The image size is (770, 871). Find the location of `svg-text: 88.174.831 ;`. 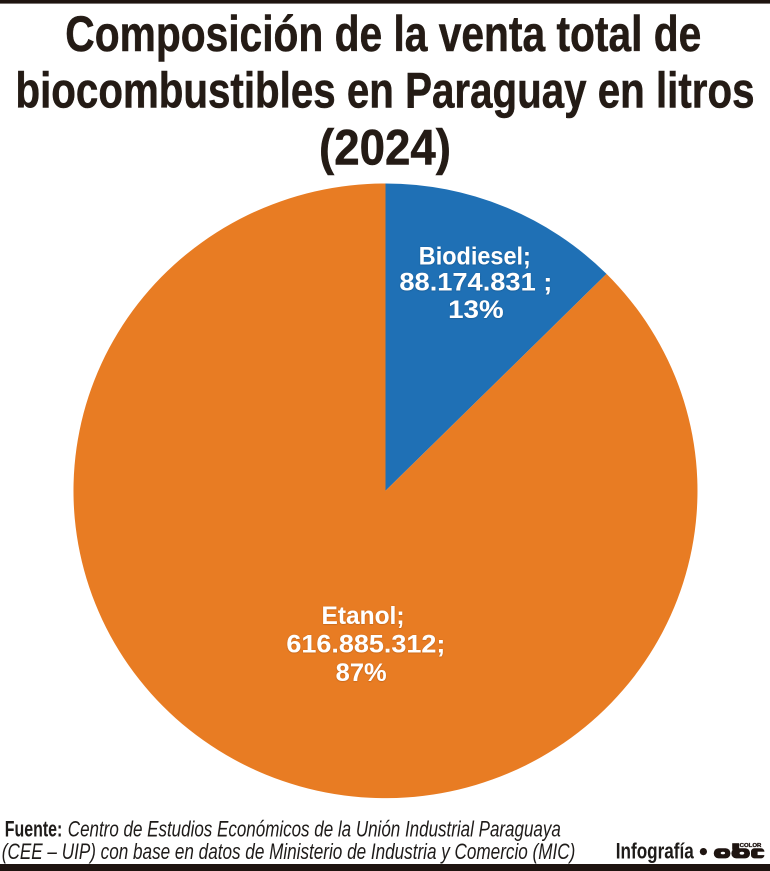

svg-text: 88.174.831 ; is located at coordinates (475, 282).